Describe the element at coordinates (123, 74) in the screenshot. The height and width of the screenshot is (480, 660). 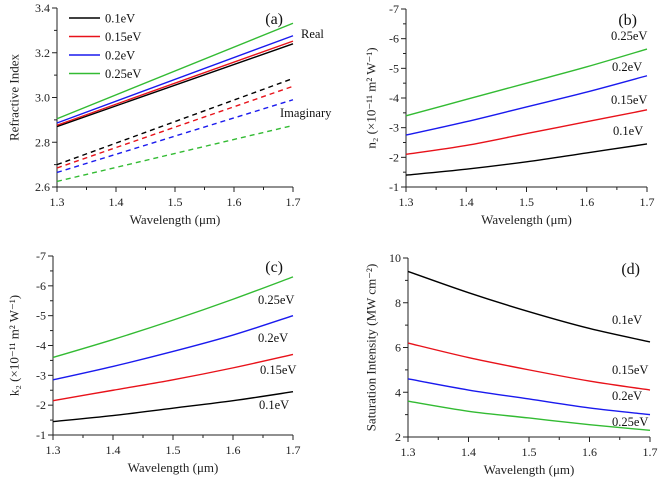
I see `legend-entry: 0.25eV` at that location.